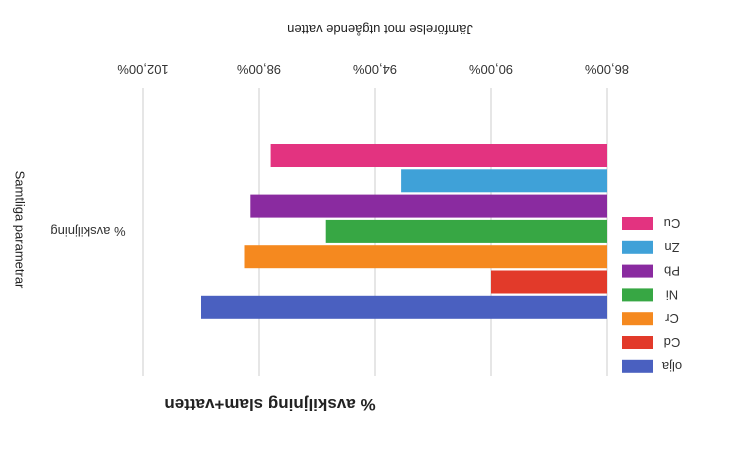  Describe the element at coordinates (672, 342) in the screenshot. I see `legend-label-cd: Cd` at that location.